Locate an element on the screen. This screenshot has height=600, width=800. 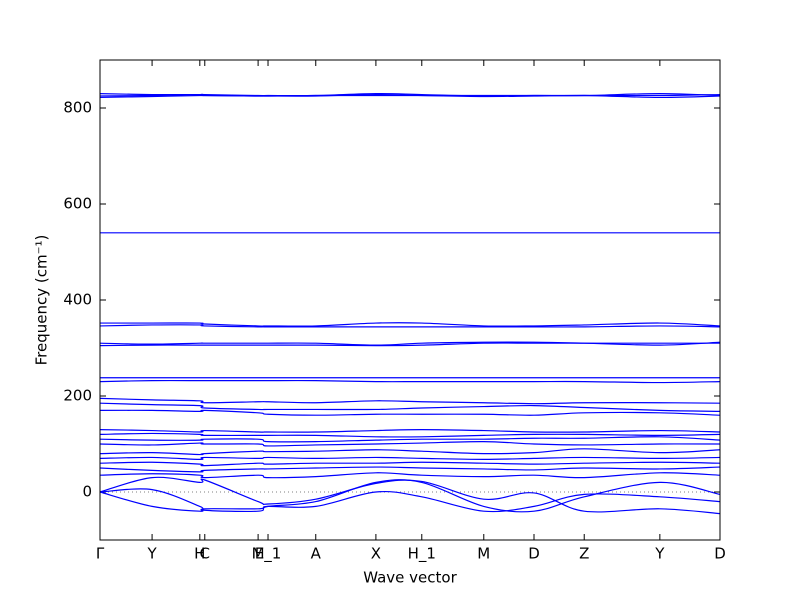
x-tick-label: Z is located at coordinates (584, 554).